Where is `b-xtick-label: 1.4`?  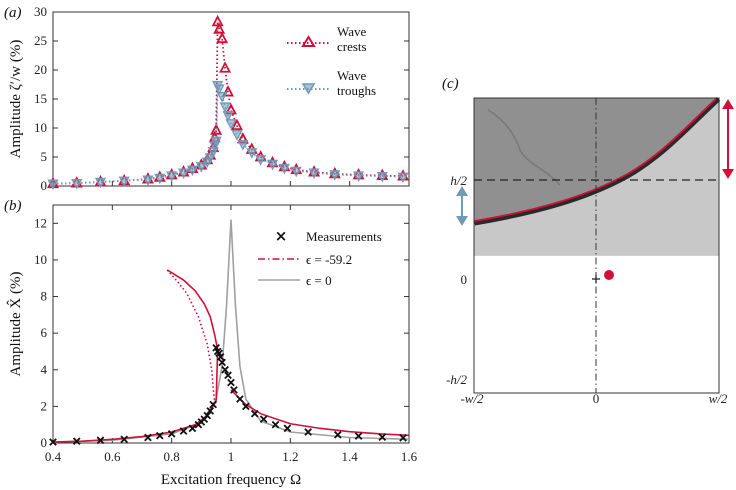
b-xtick-label: 1.4 is located at coordinates (350, 456).